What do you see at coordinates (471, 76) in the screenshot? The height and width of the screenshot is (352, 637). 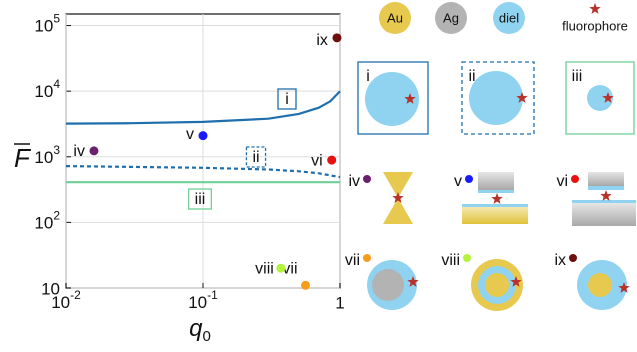 I see `schematic-label: ii` at bounding box center [471, 76].